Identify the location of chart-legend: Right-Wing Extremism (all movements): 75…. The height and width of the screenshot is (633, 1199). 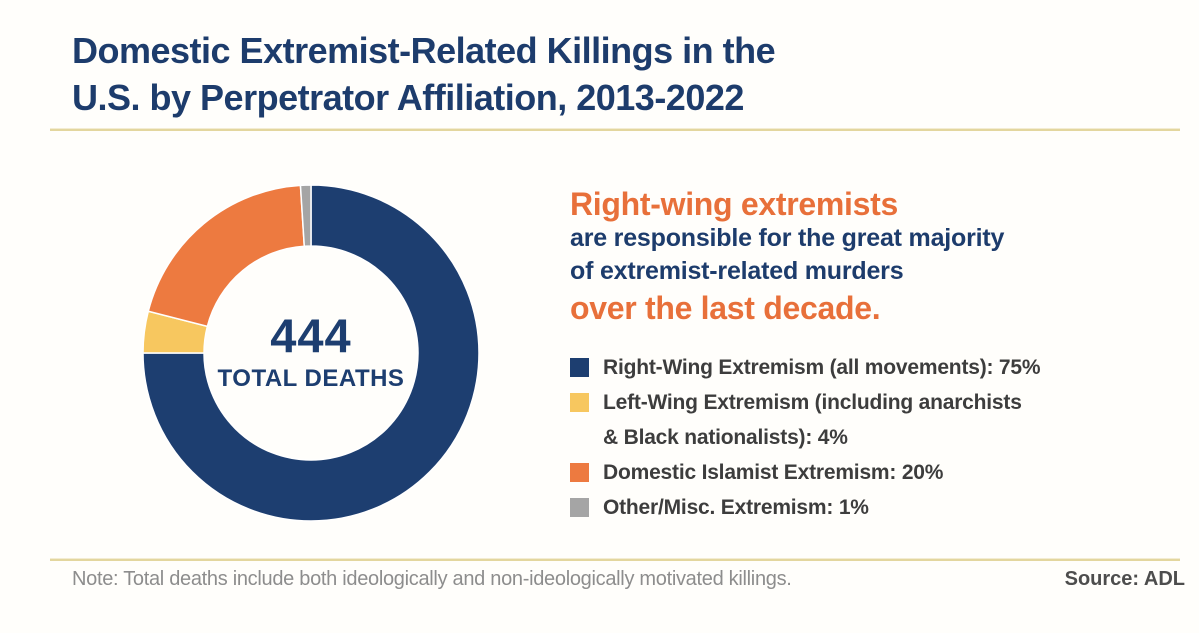
(870, 437).